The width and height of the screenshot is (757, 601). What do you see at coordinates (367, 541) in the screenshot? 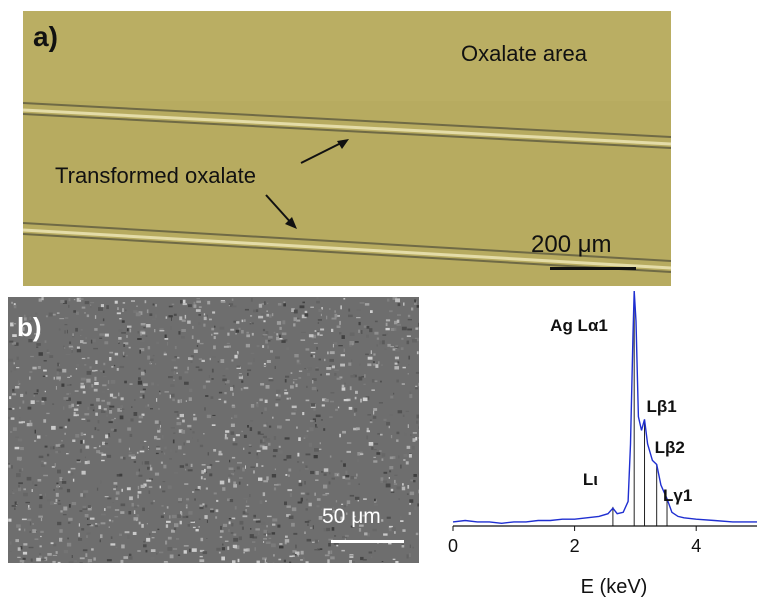
I see `scale-bar-b` at bounding box center [367, 541].